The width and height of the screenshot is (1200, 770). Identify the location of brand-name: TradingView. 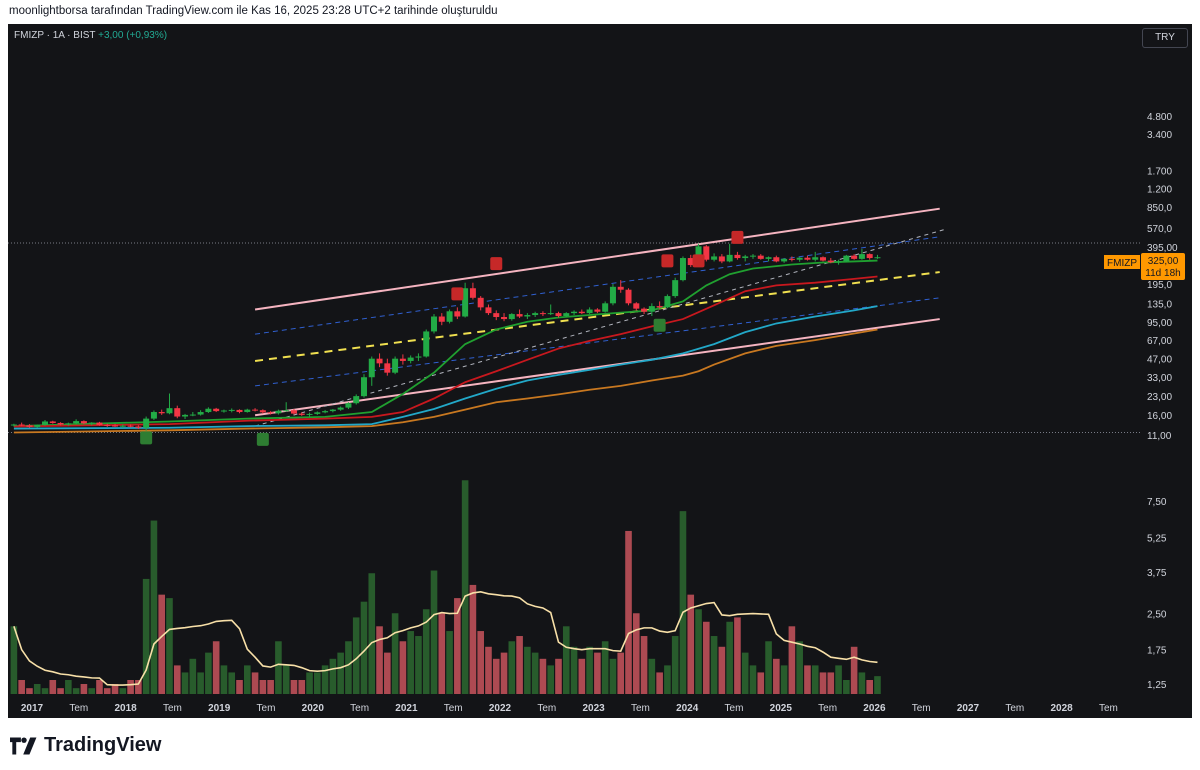
(103, 745).